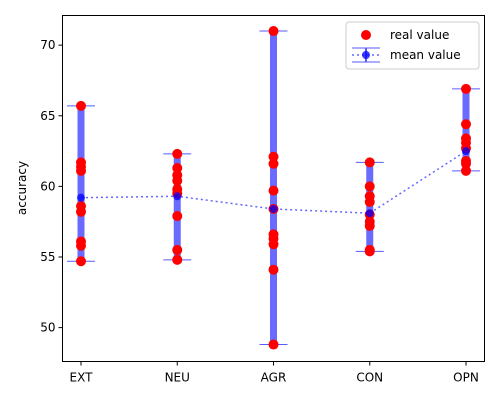  I want to click on legend-mean-dot, so click(366, 55).